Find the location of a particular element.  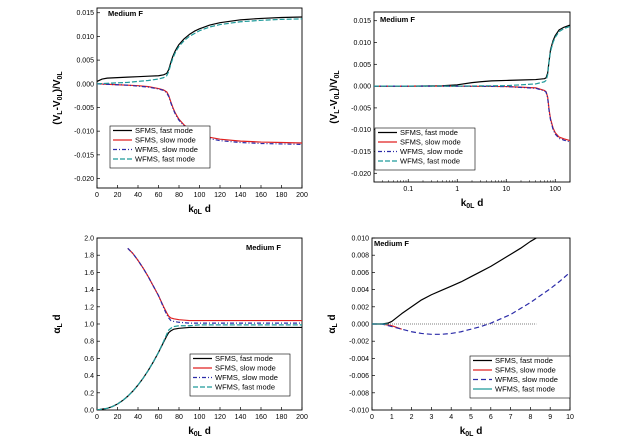

y-tick-label: 1.0 is located at coordinates (89, 325).